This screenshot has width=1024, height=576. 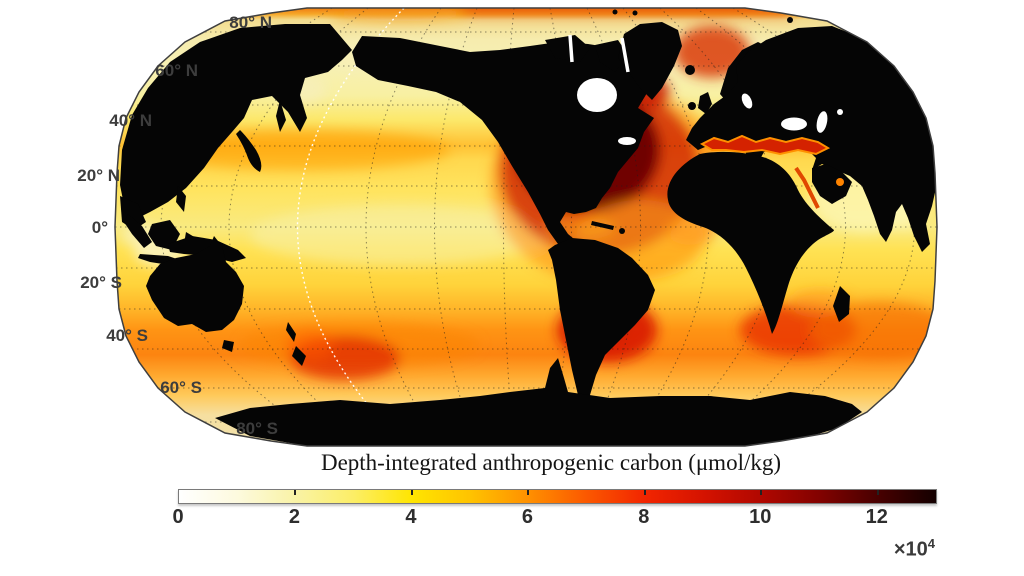 What do you see at coordinates (350, 227) in the screenshot?
I see `meridian-180-highlight` at bounding box center [350, 227].